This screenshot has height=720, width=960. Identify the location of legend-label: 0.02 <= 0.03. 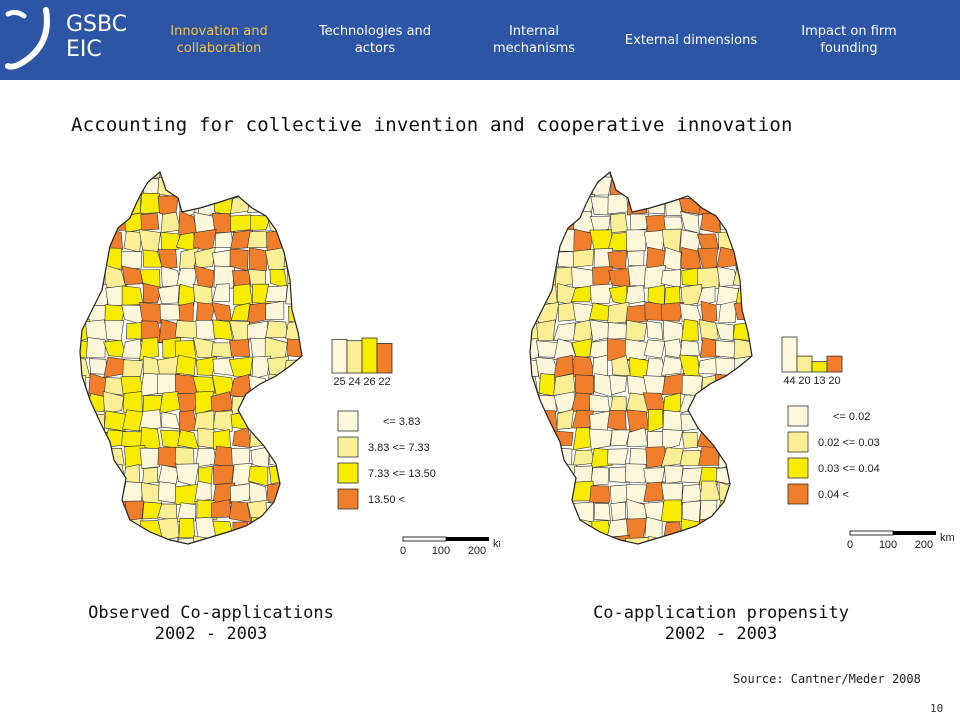
(849, 443).